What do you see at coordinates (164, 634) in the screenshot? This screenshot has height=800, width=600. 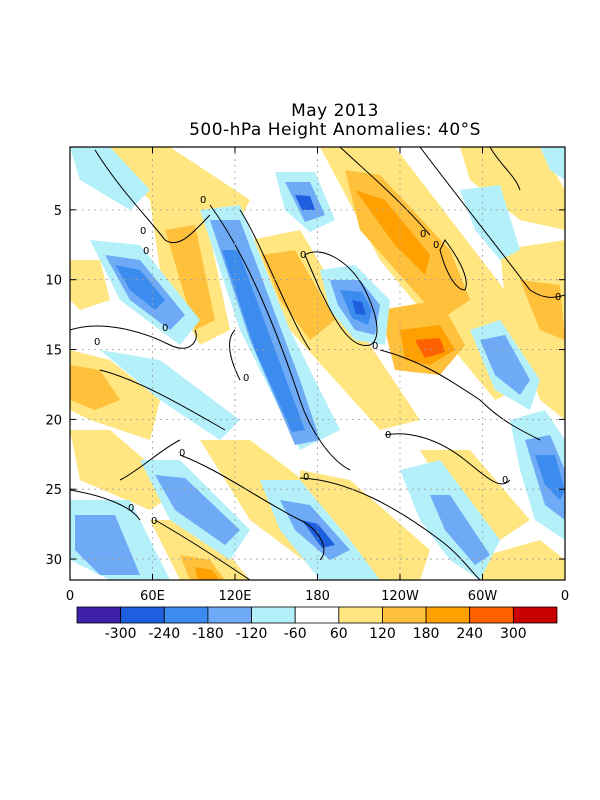 I see `colorbar-label: -240` at bounding box center [164, 634].